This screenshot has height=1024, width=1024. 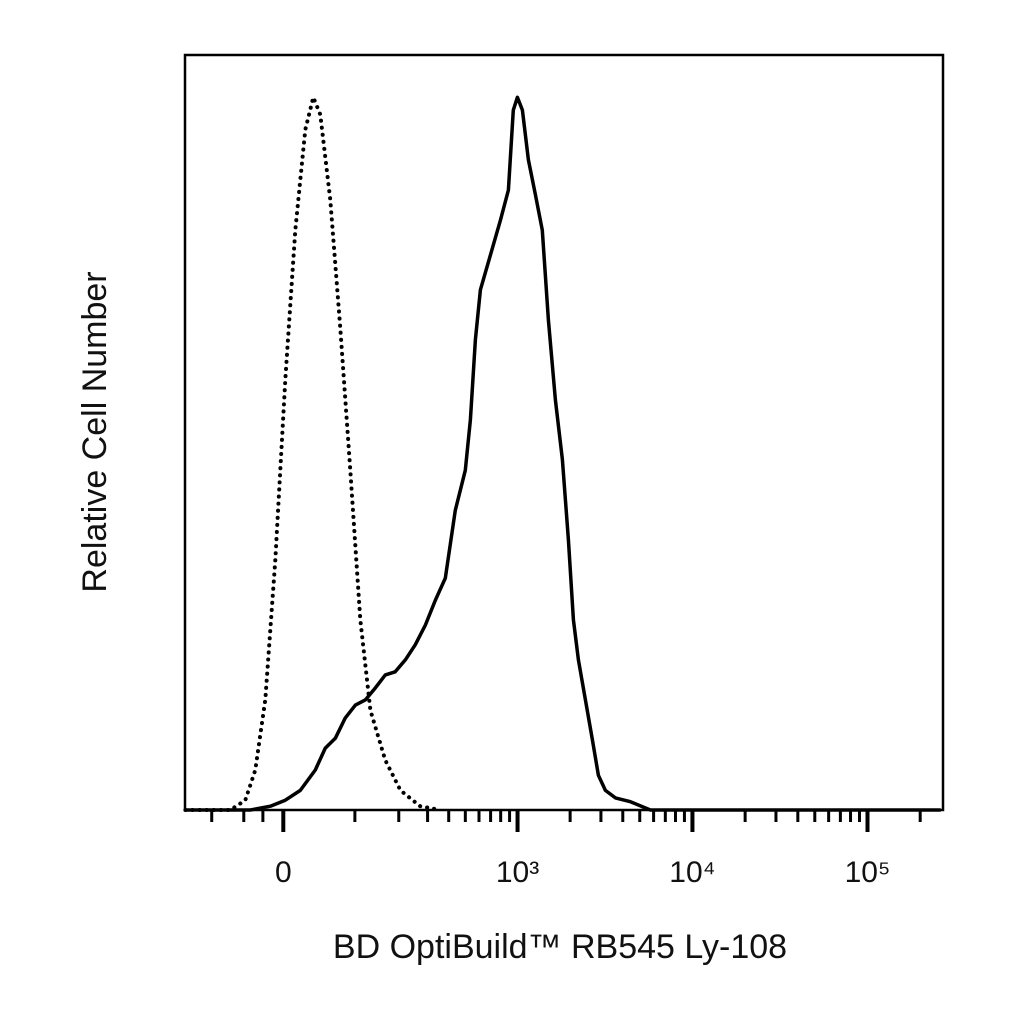 What do you see at coordinates (868, 872) in the screenshot?
I see `x-tick-label: 10⁵` at bounding box center [868, 872].